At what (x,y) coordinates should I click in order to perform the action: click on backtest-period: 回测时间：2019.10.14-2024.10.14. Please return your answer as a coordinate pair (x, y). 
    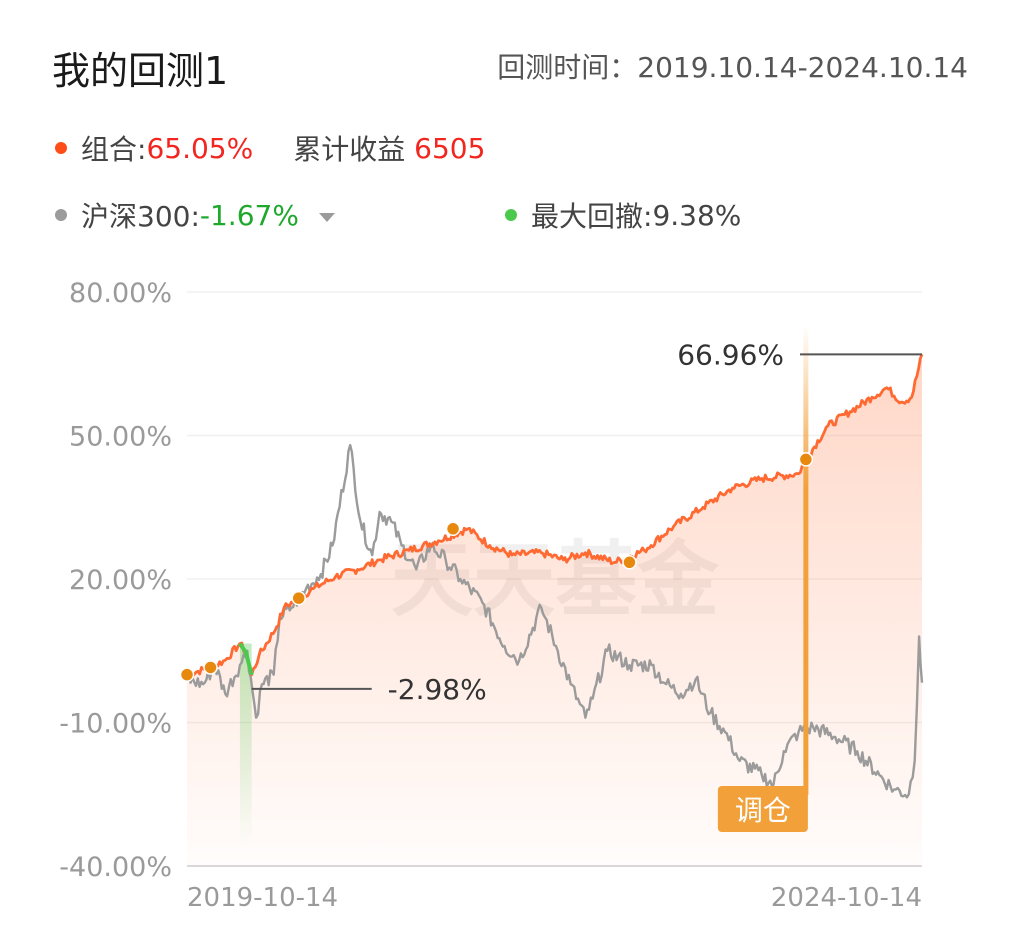
    Looking at the image, I should click on (732, 66).